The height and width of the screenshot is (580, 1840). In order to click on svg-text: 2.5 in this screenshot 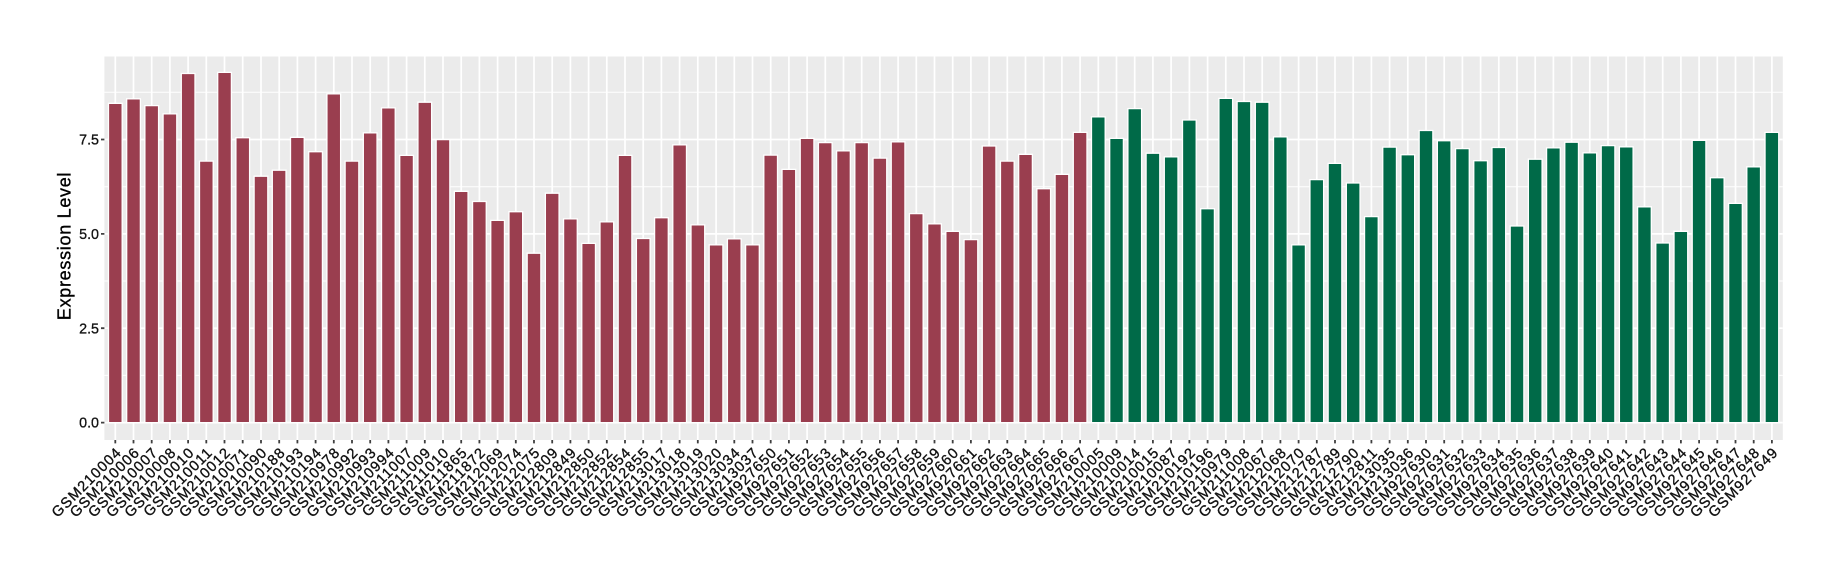, I will do `click(89, 329)`.